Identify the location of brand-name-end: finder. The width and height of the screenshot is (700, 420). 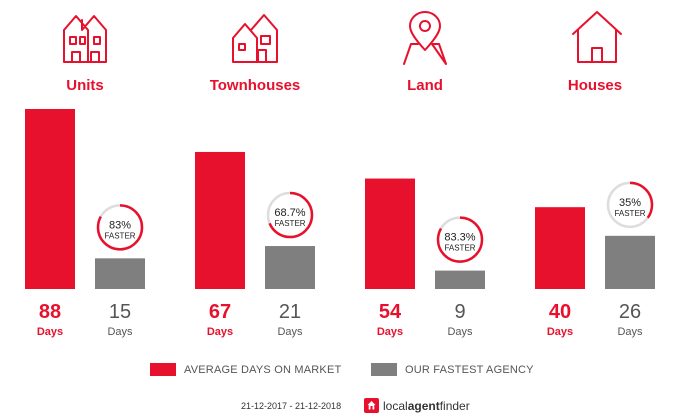
(454, 405).